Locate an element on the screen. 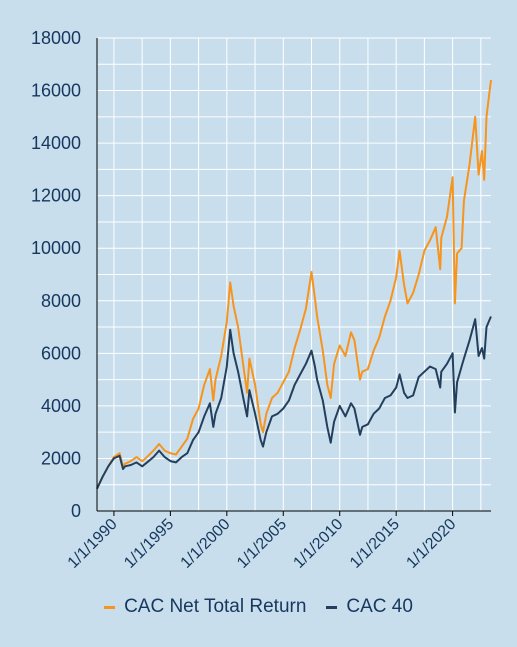 The image size is (517, 647). x-tick-label: 1/1/2010 is located at coordinates (318, 544).